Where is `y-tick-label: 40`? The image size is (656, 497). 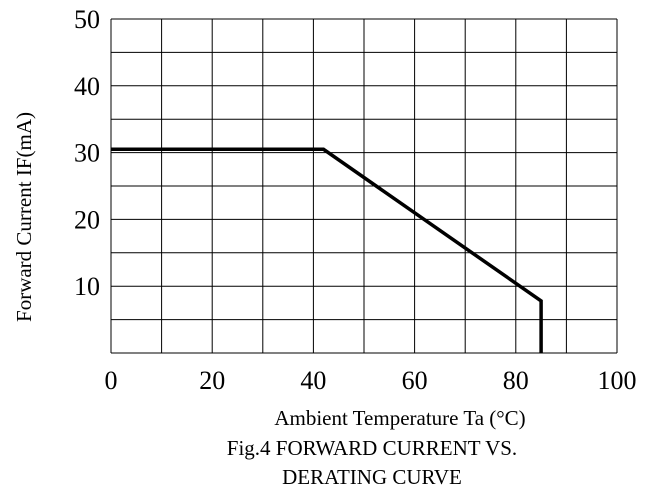 y-tick-label: 40 is located at coordinates (87, 86).